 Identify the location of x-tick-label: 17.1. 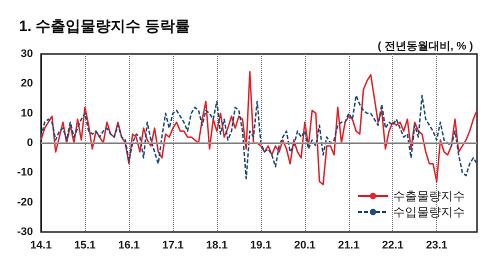
(173, 246).